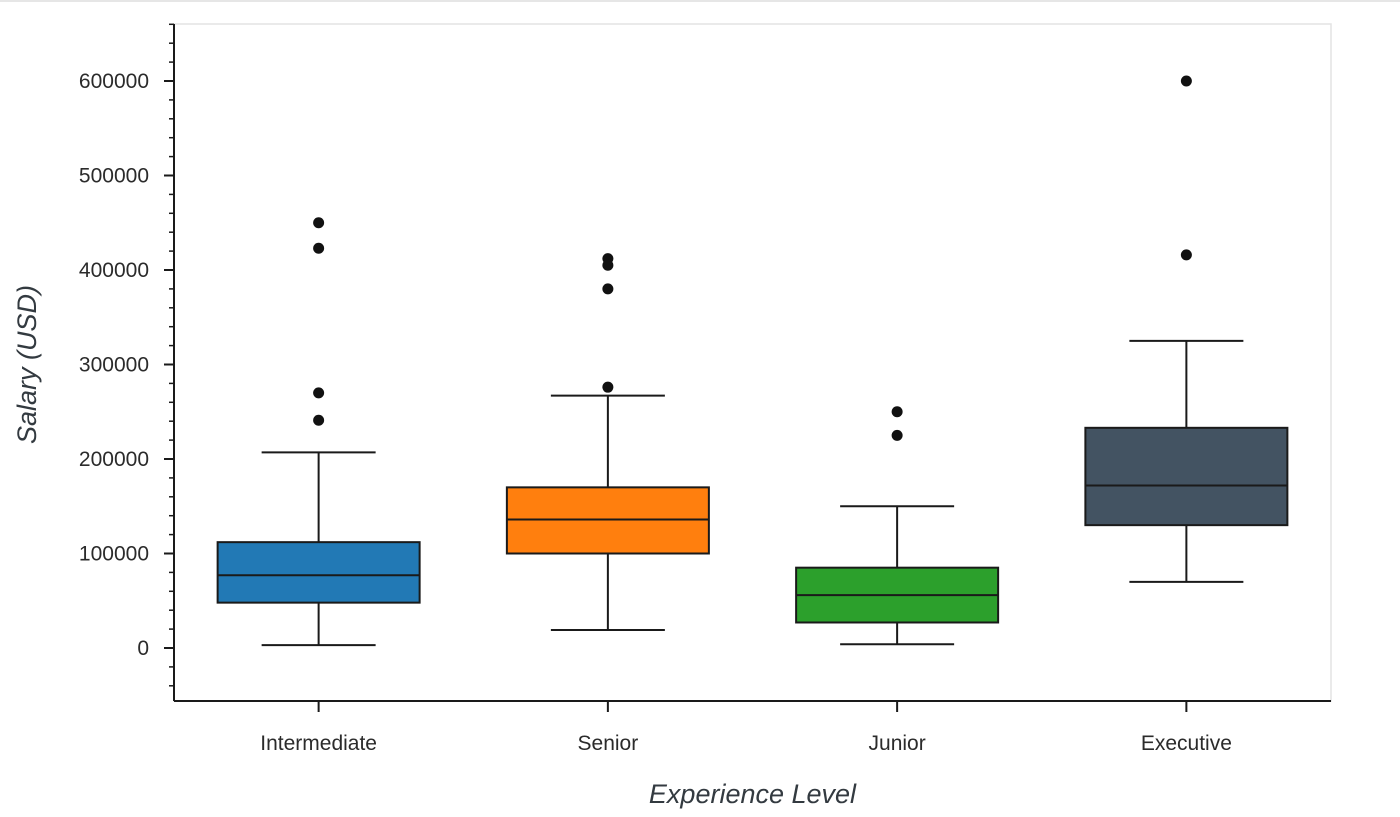 The width and height of the screenshot is (1400, 817). I want to click on y-tick-label: 300000, so click(114, 365).